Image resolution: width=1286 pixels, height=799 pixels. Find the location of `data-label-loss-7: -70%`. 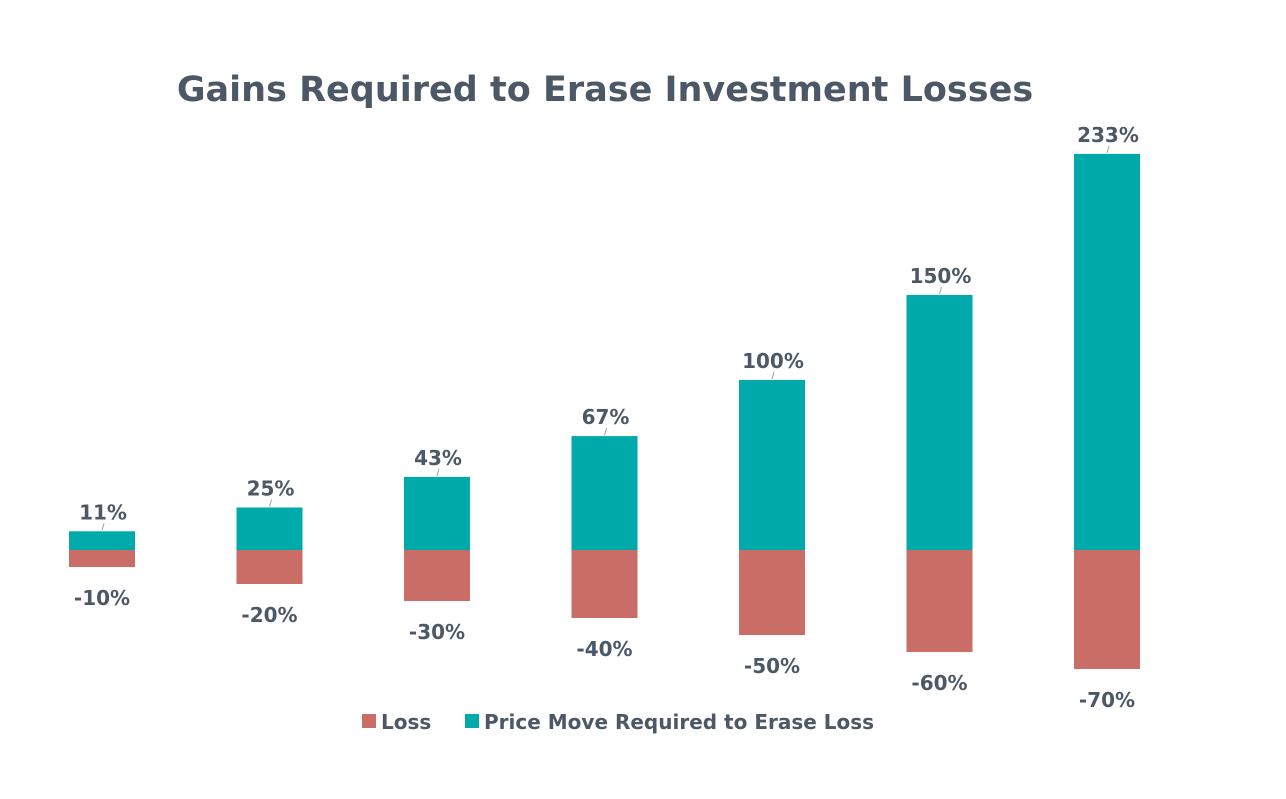

data-label-loss-7: -70% is located at coordinates (1107, 700).